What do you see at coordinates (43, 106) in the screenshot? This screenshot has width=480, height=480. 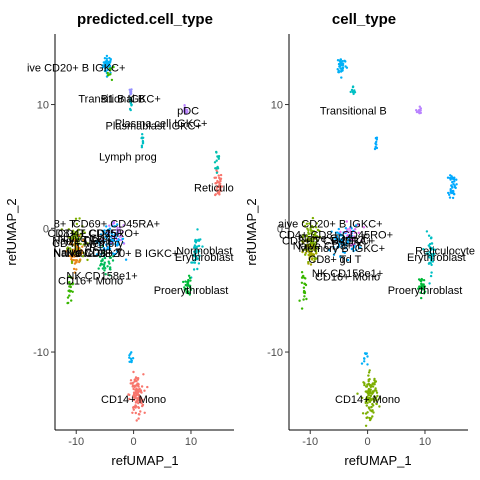 I see `y-tick-label: 10` at bounding box center [43, 106].